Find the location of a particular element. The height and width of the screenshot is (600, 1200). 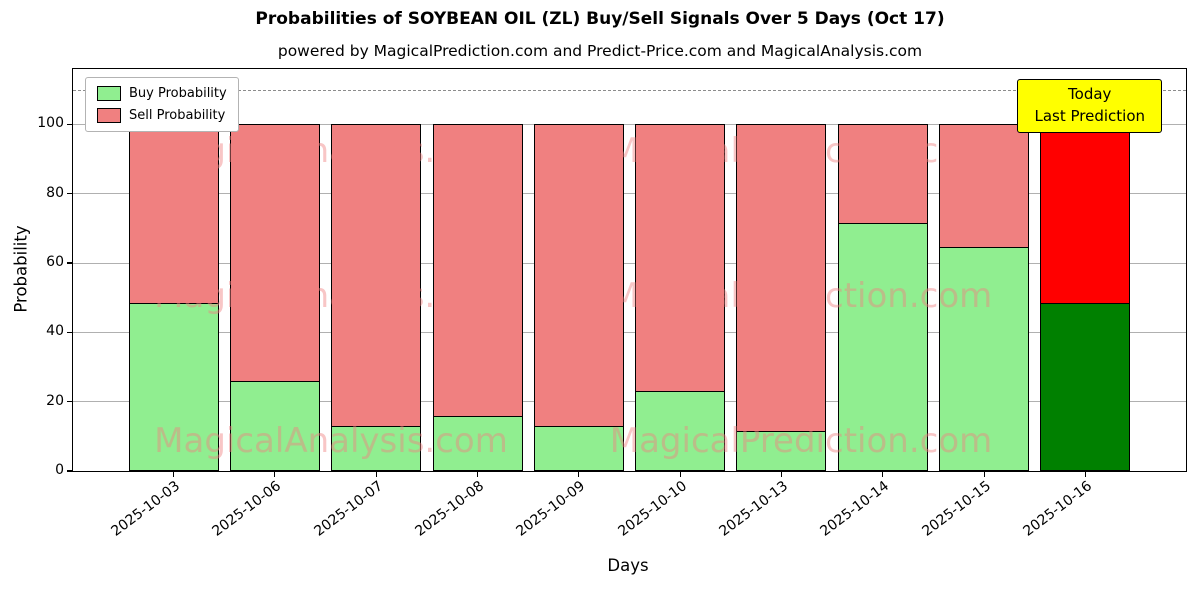

legend-item: Buy Probability is located at coordinates (162, 93).